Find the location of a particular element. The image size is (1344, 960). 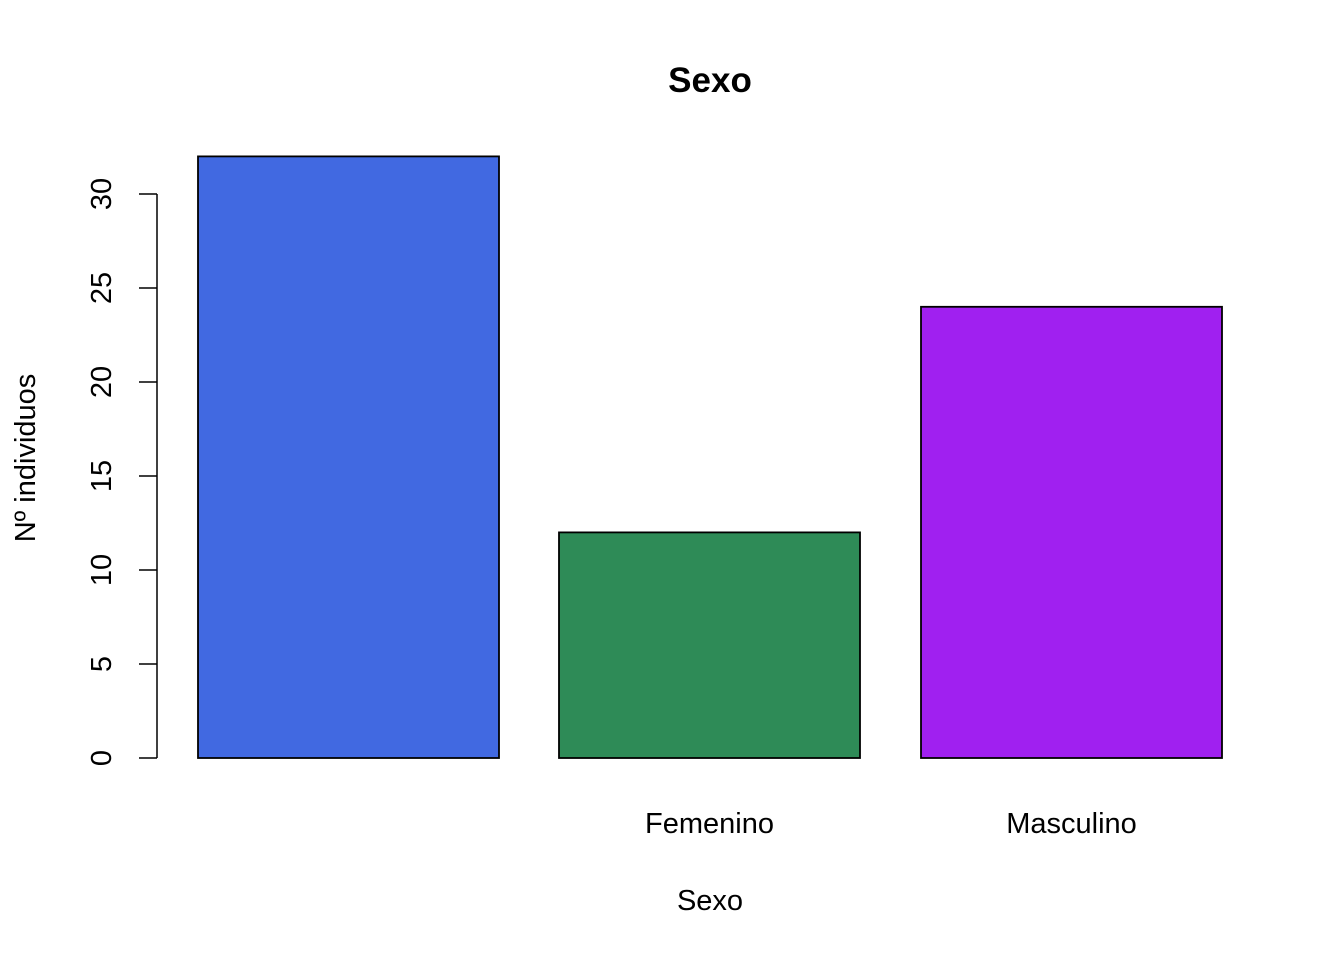

y-tick-label: 30 is located at coordinates (102, 194).